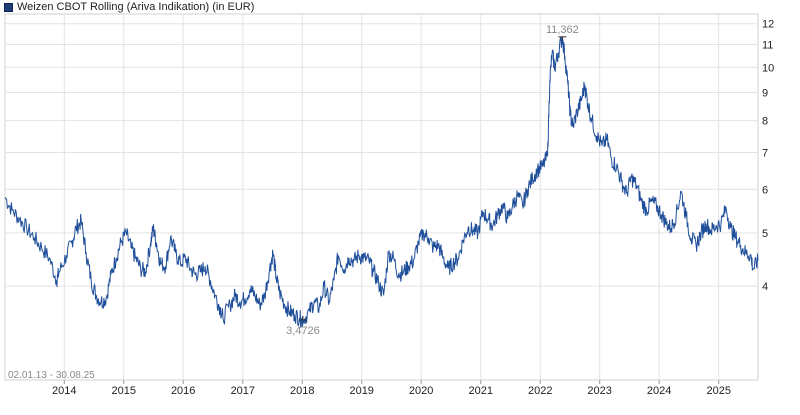 This screenshot has width=800, height=415. What do you see at coordinates (302, 391) in the screenshot?
I see `x-tick-label: 2018` at bounding box center [302, 391].